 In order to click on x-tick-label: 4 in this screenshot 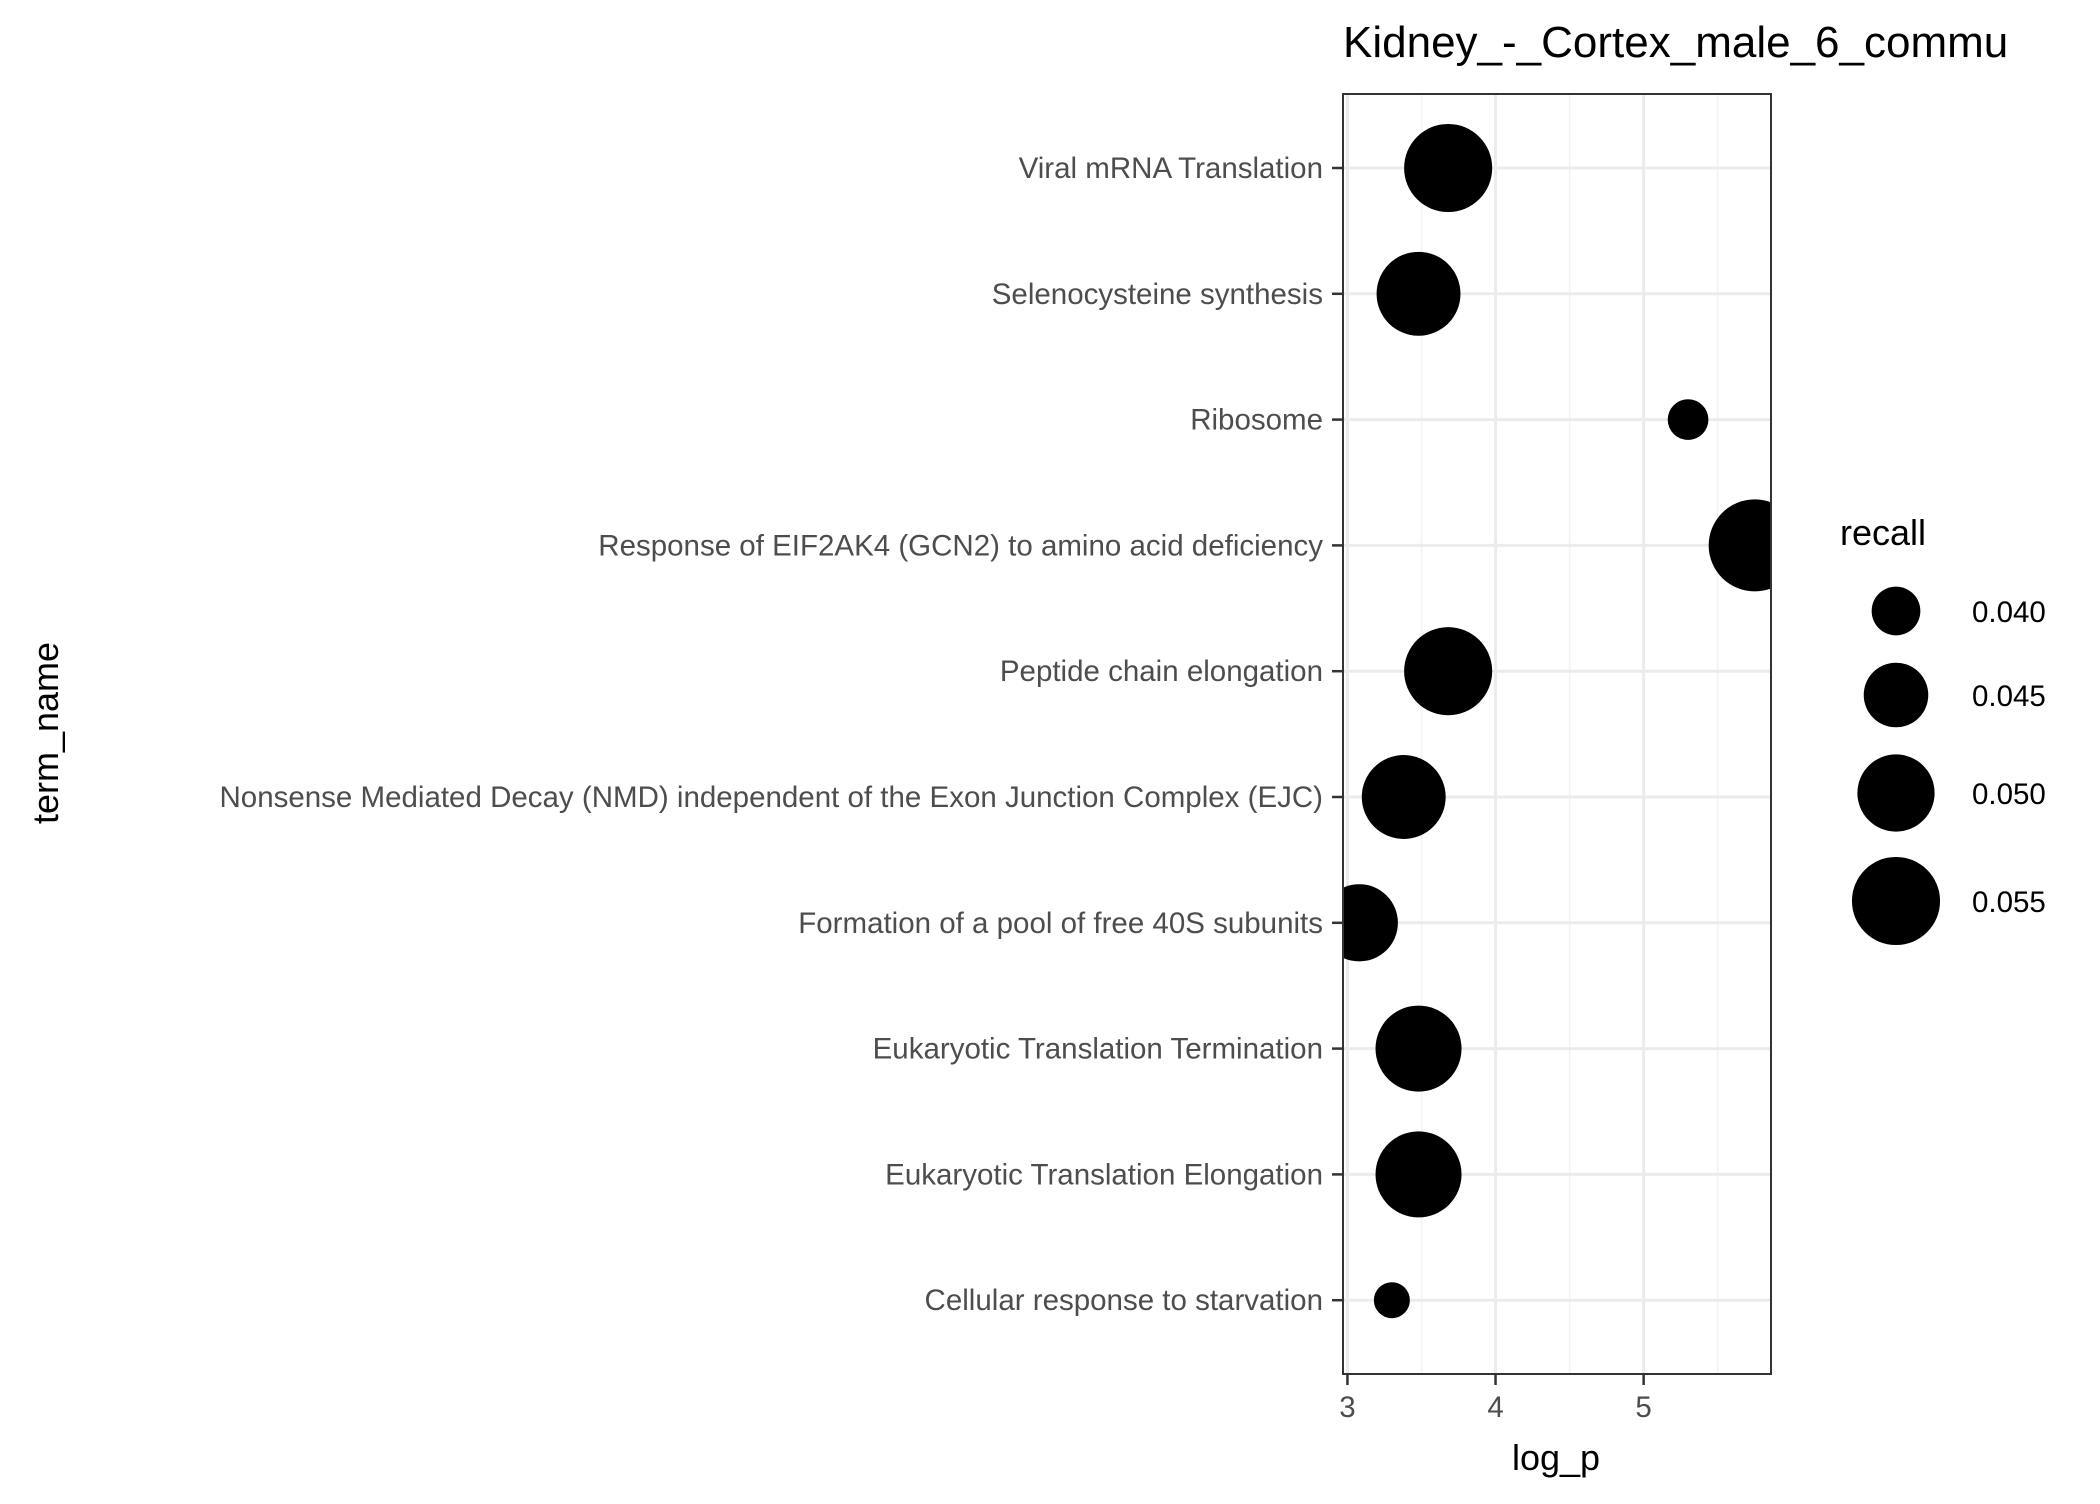, I will do `click(1495, 1407)`.